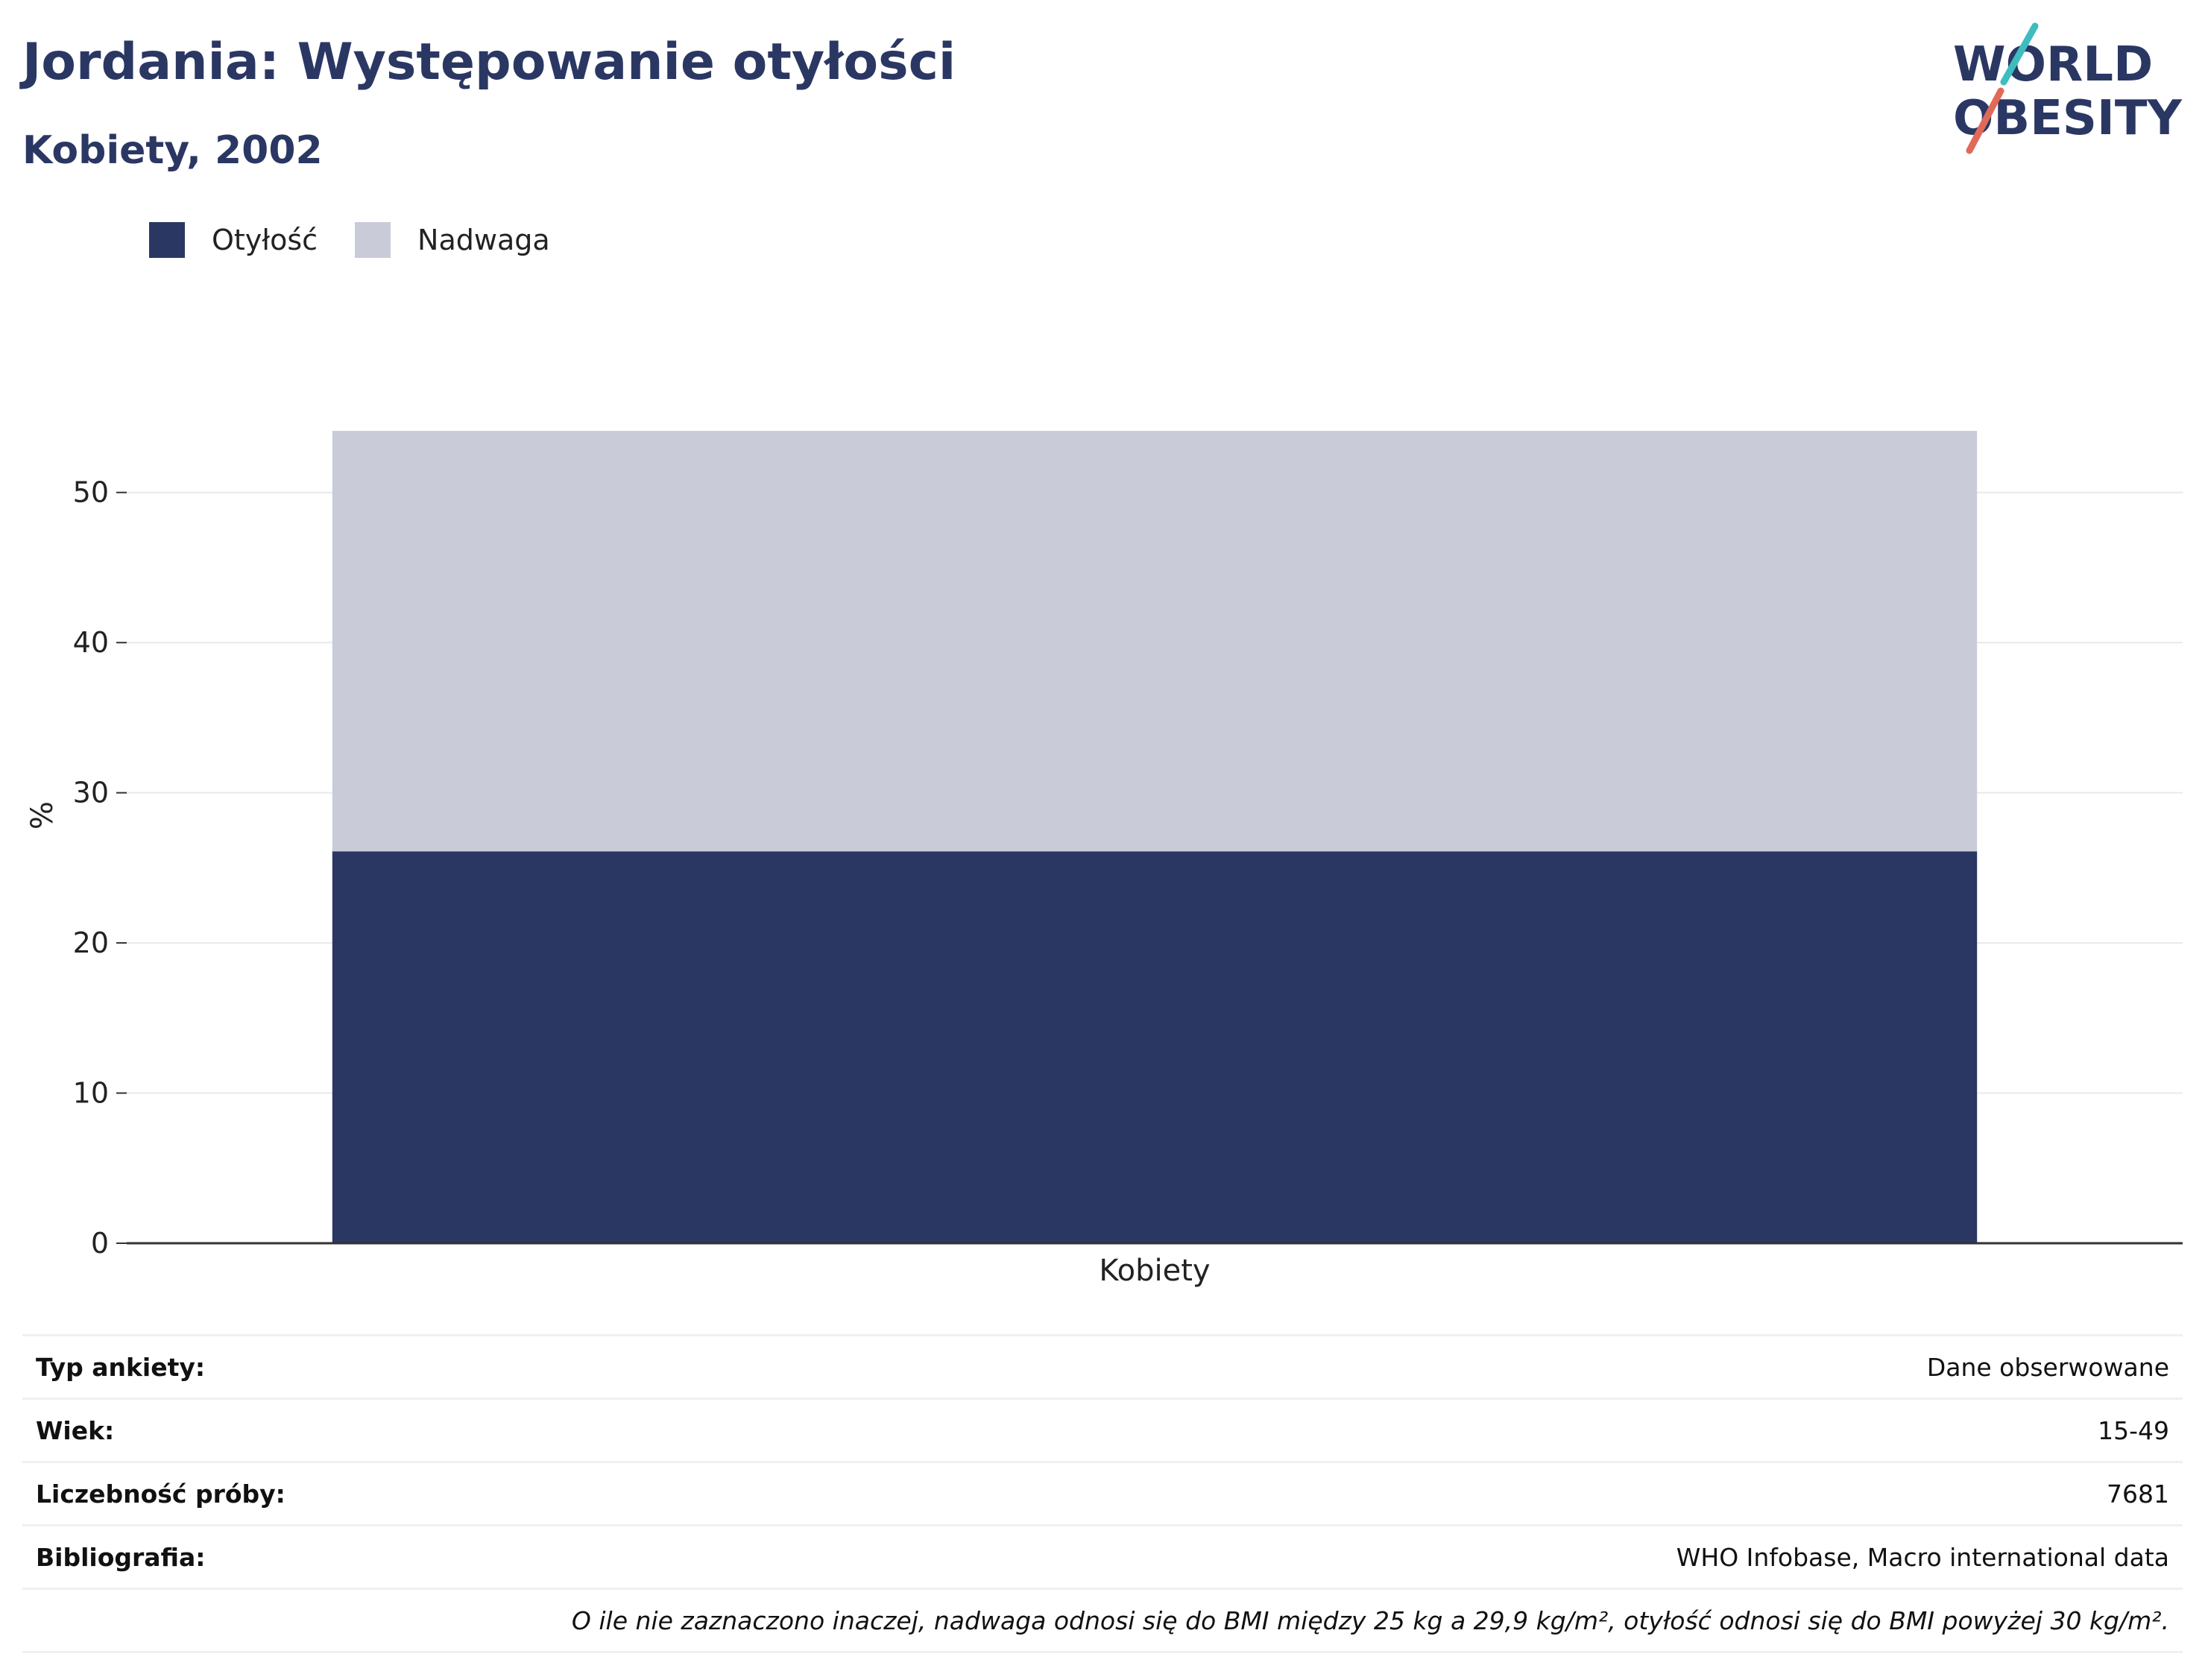 The width and height of the screenshot is (2205, 1680). Describe the element at coordinates (1154, 1271) in the screenshot. I see `x-tick-label: Kobiety` at that location.